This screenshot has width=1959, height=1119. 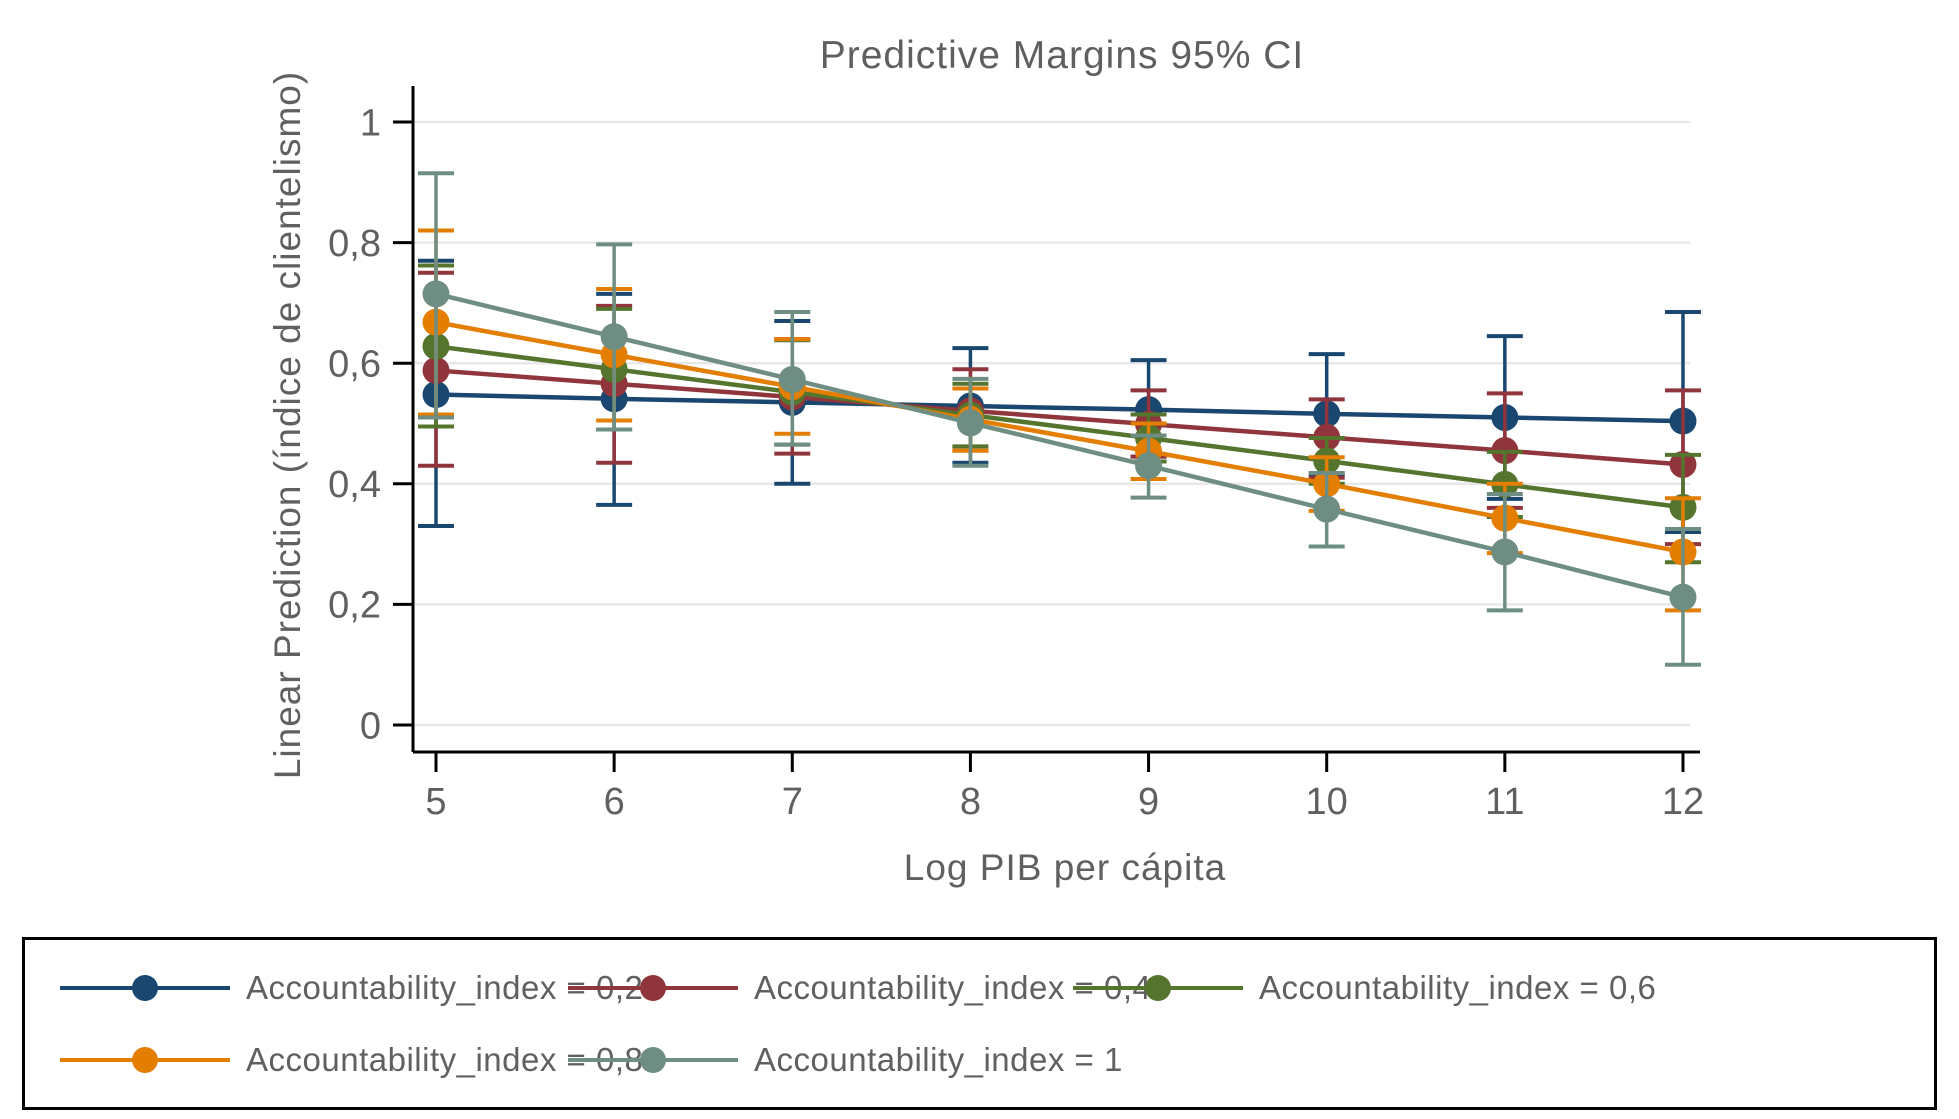 What do you see at coordinates (370, 726) in the screenshot?
I see `y-tick-label: 0` at bounding box center [370, 726].